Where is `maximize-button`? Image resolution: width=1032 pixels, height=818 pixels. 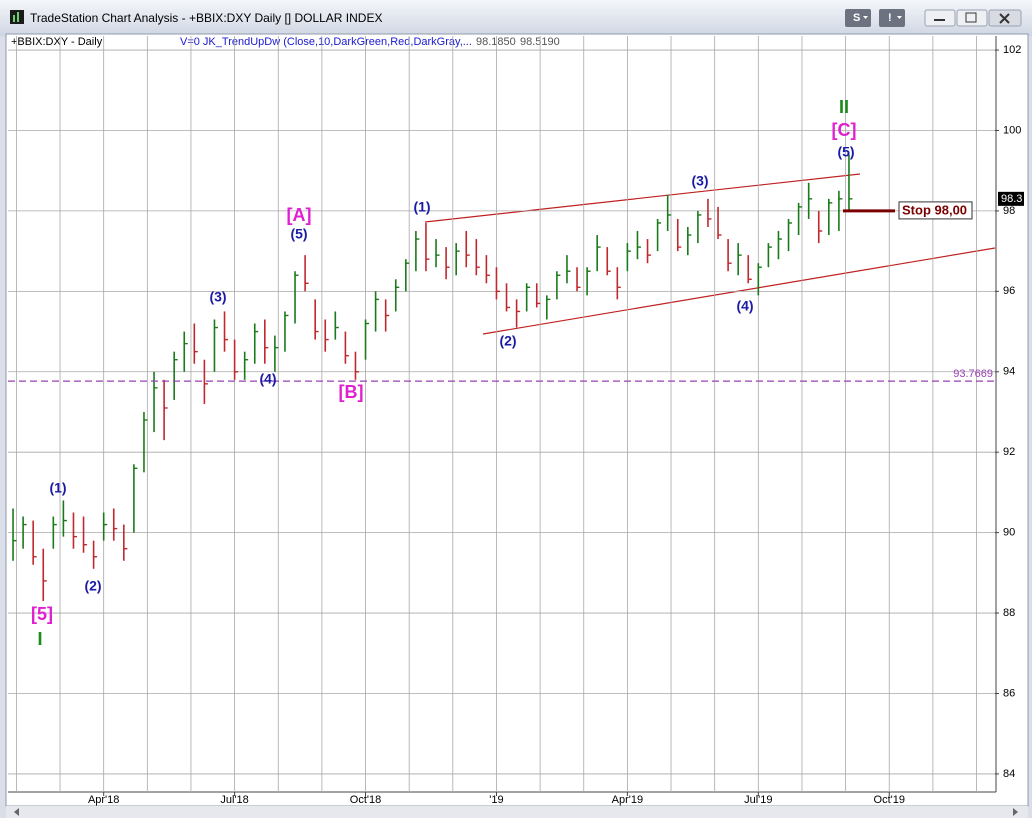 maximize-button is located at coordinates (972, 18).